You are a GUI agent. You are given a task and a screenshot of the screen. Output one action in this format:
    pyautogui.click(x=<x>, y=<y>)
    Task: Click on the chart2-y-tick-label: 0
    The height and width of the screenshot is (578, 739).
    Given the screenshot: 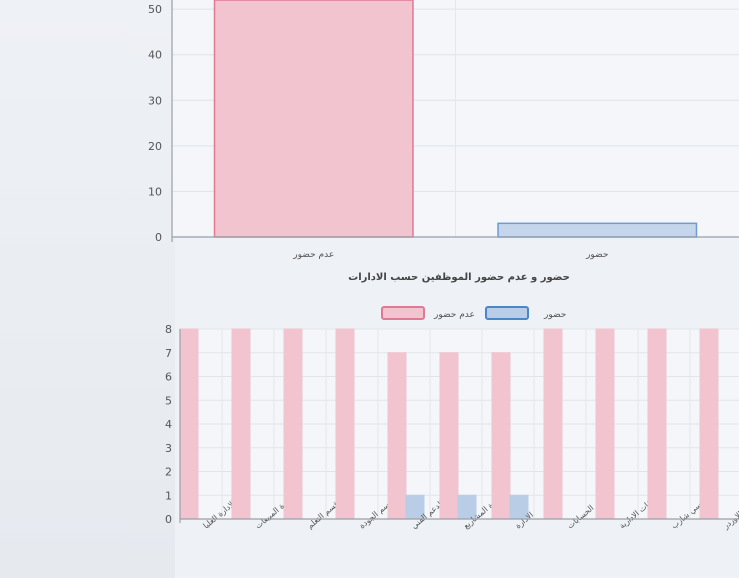 What is the action you would take?
    pyautogui.click(x=168, y=519)
    